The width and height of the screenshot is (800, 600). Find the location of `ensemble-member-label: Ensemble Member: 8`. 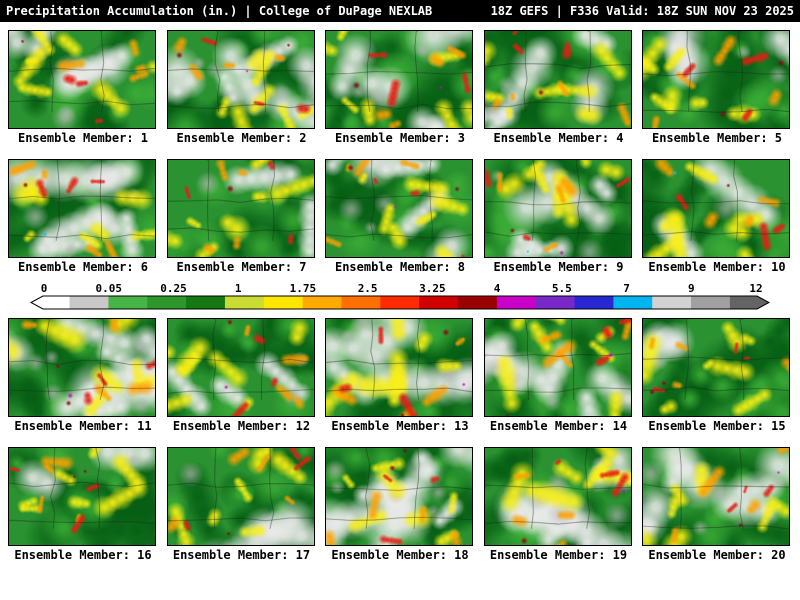

ensemble-member-label: Ensemble Member: 8 is located at coordinates (400, 267).